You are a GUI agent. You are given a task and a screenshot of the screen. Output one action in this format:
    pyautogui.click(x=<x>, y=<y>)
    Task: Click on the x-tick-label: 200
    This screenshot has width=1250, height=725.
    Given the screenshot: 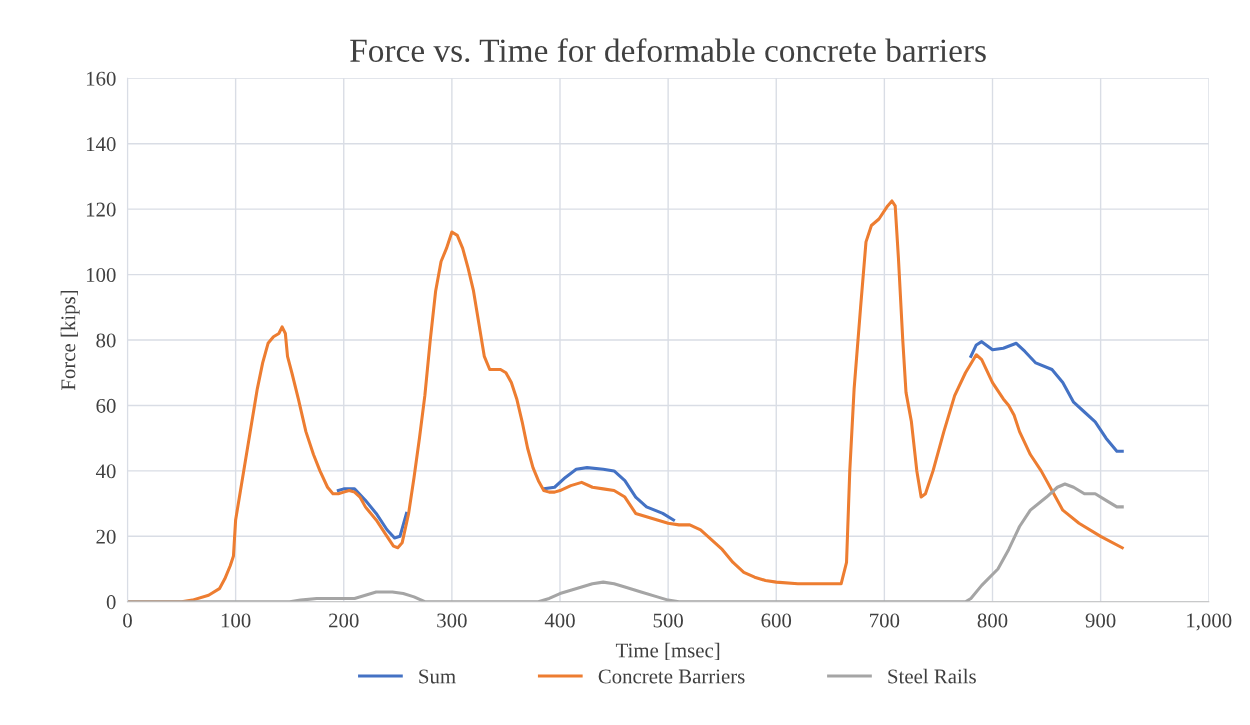 What is the action you would take?
    pyautogui.click(x=344, y=620)
    